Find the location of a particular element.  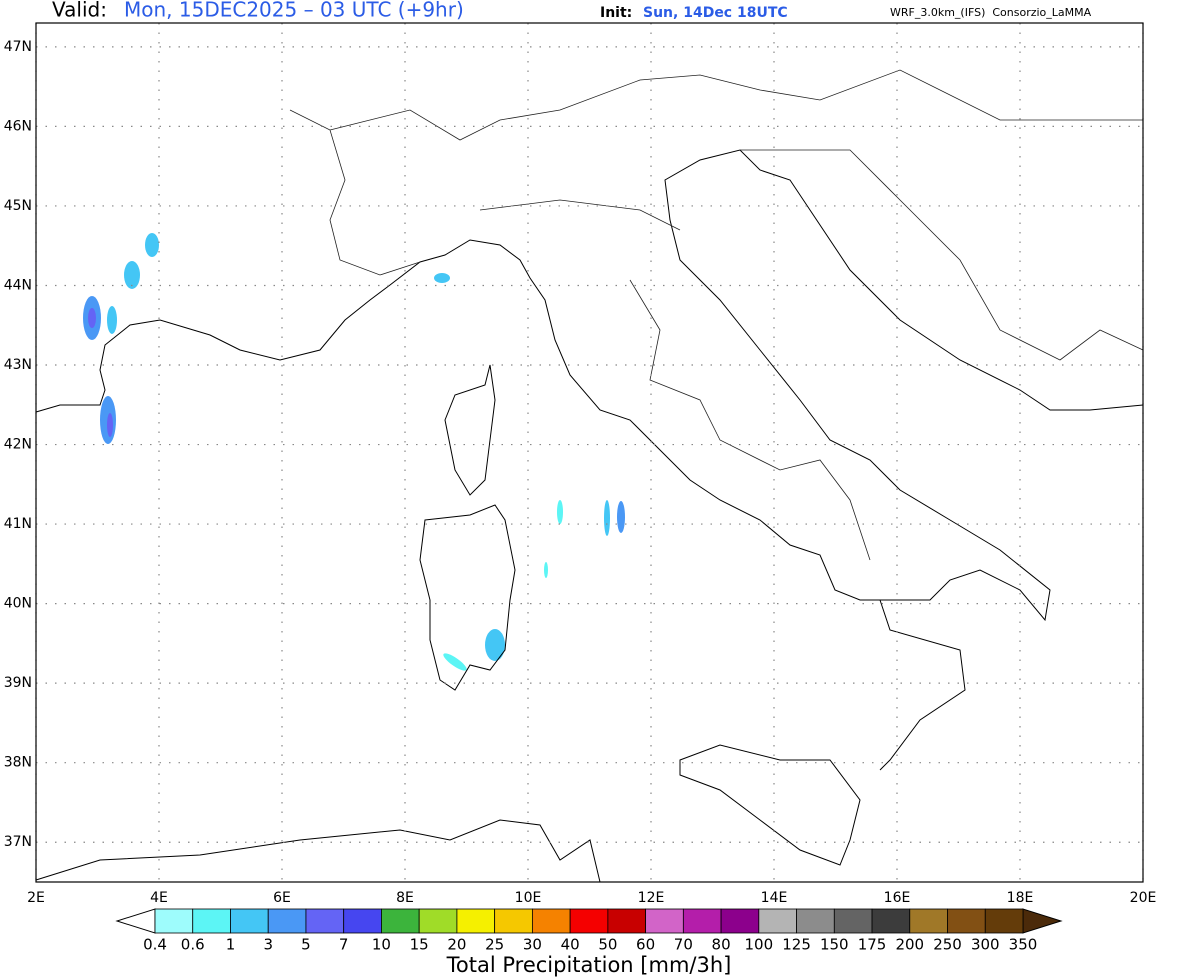

colorbar-label: 15 is located at coordinates (419, 945).